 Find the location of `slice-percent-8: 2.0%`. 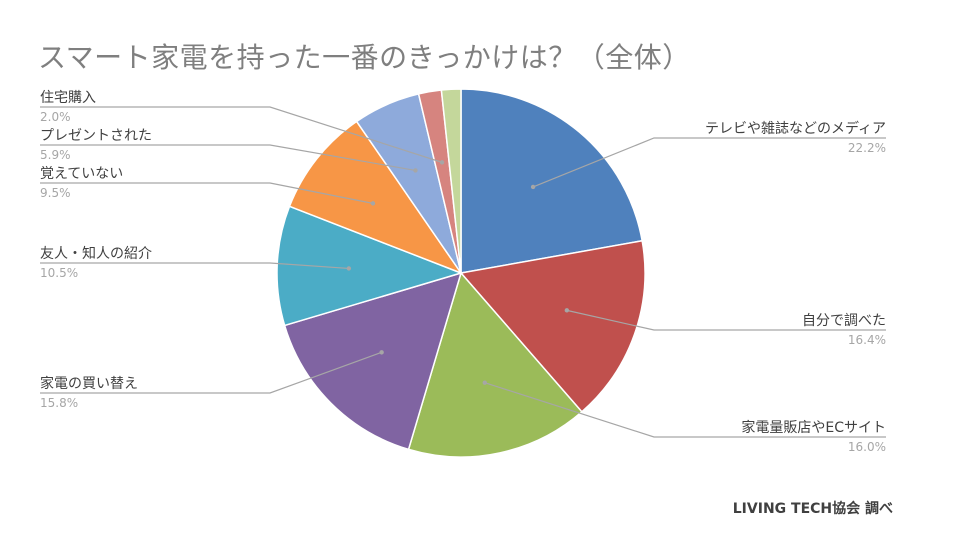

slice-percent-8: 2.0% is located at coordinates (55, 117).